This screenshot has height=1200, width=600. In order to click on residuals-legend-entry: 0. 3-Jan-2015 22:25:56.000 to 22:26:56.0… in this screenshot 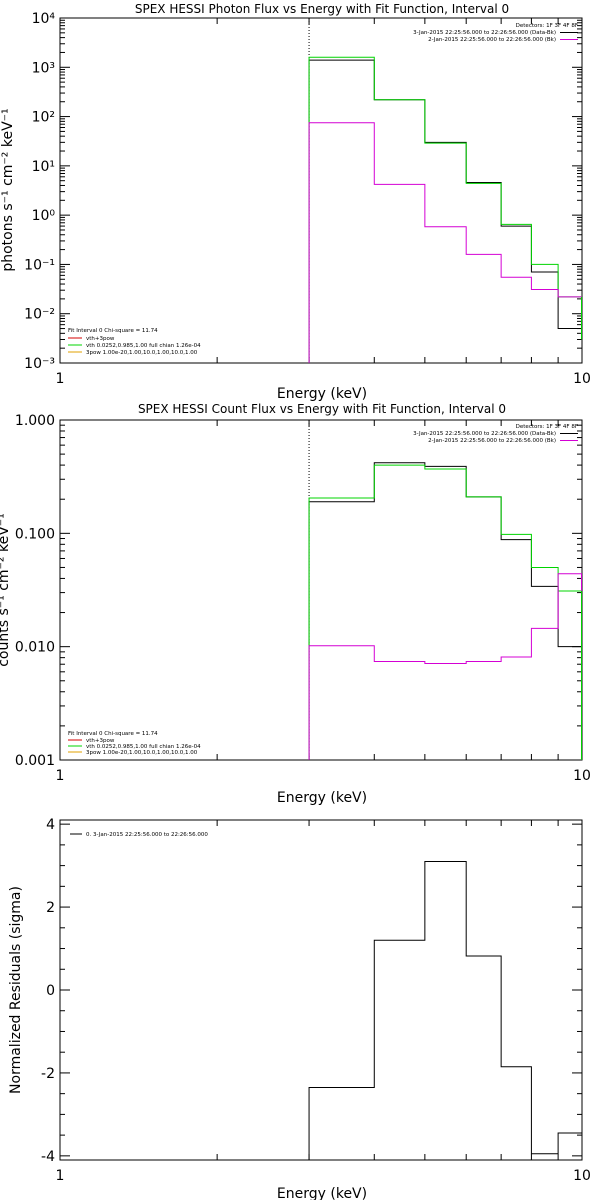, I will do `click(147, 835)`.